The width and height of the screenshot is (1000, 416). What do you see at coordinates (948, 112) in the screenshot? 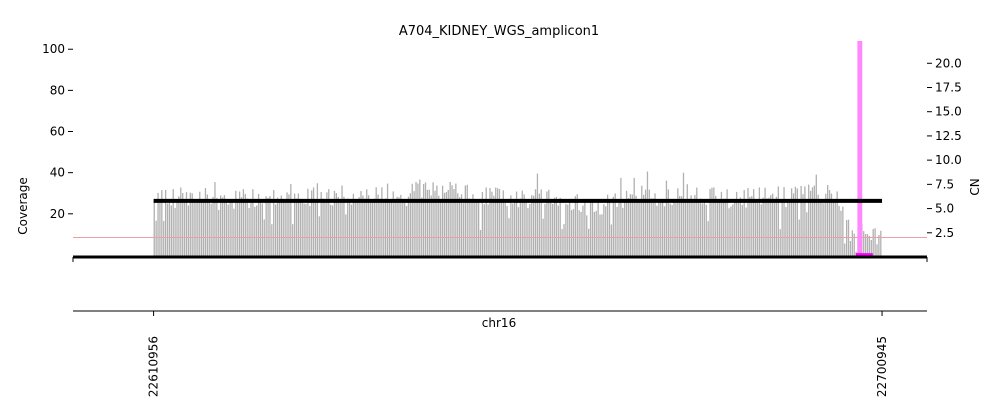
I see `y2-tick-label: 15.0` at bounding box center [948, 112].